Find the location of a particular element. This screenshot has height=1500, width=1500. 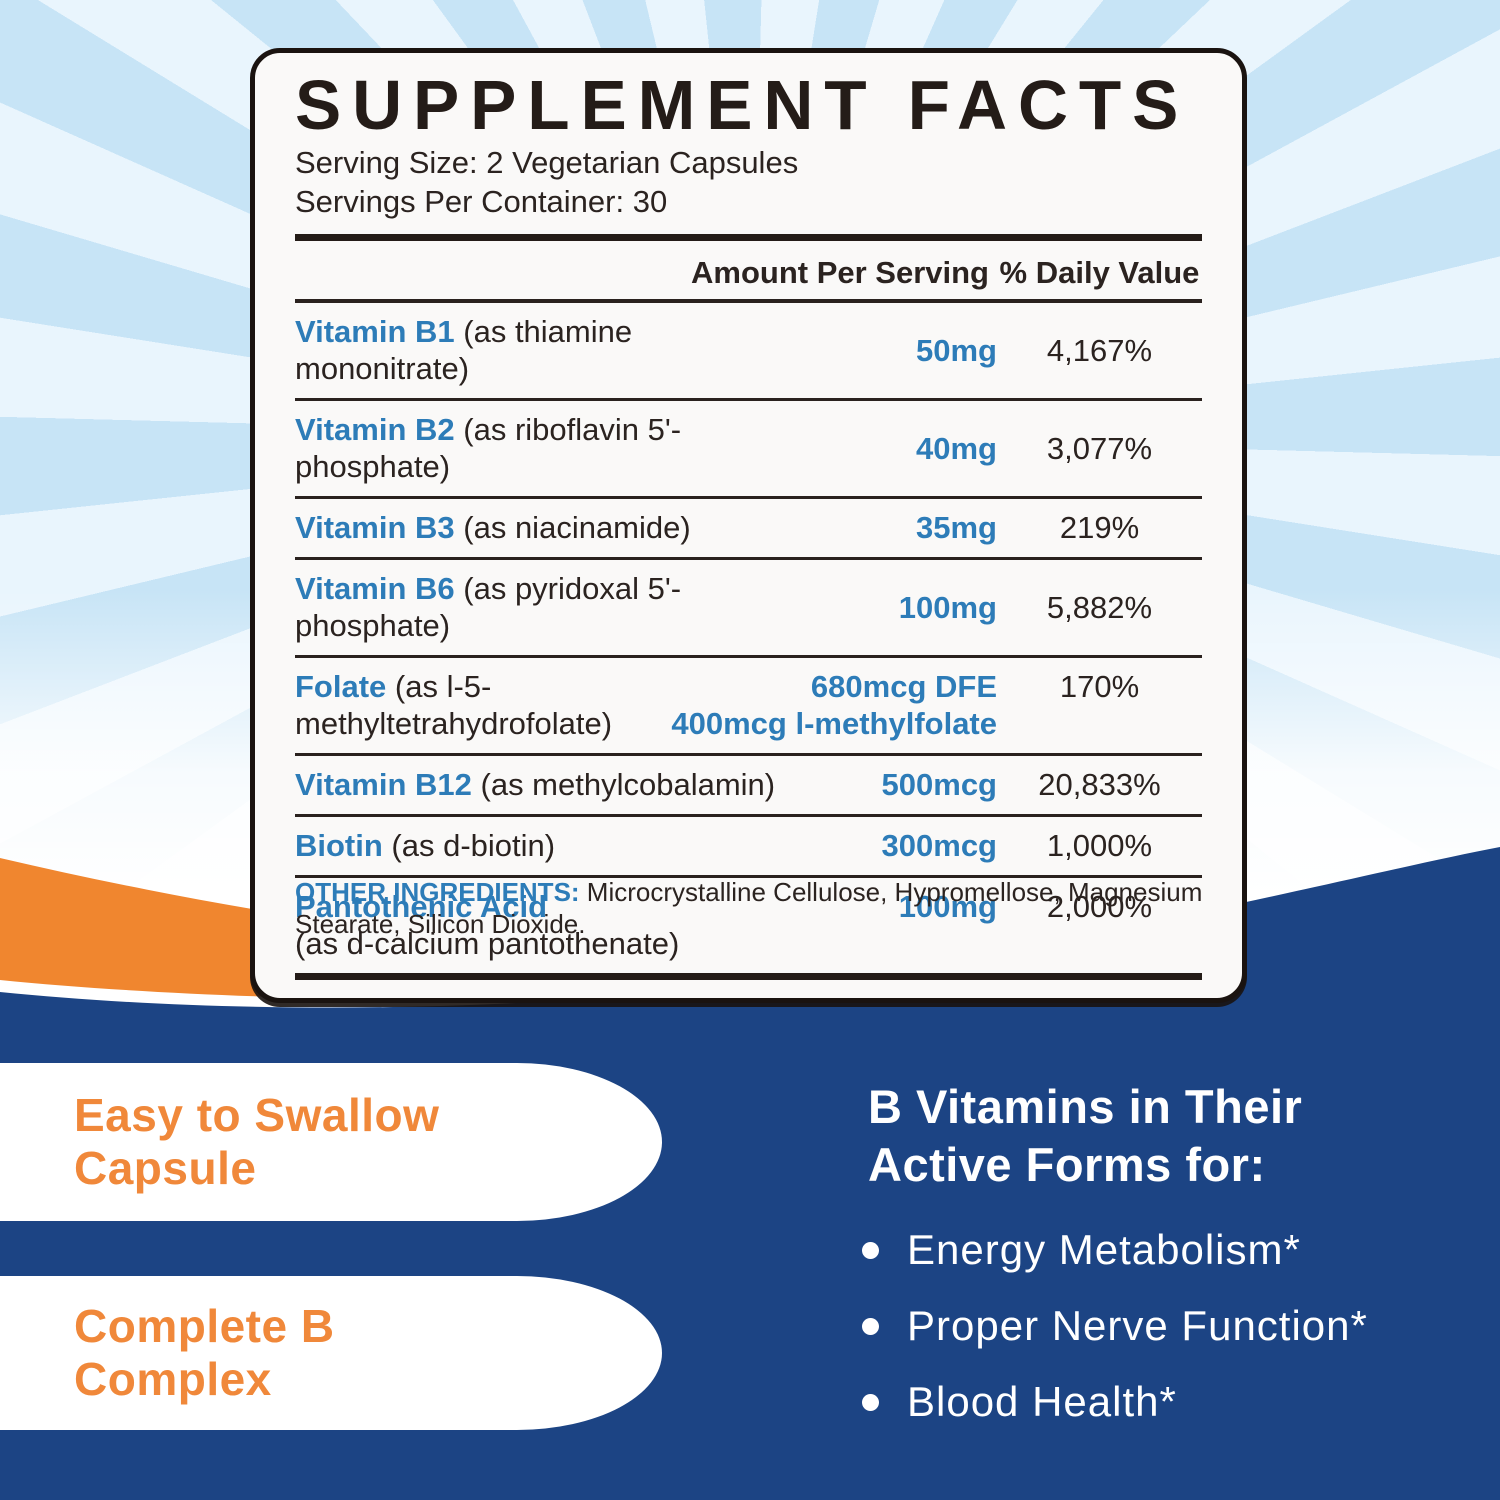

badge-complete-b-complex: Complete B Complex is located at coordinates (331, 1353).